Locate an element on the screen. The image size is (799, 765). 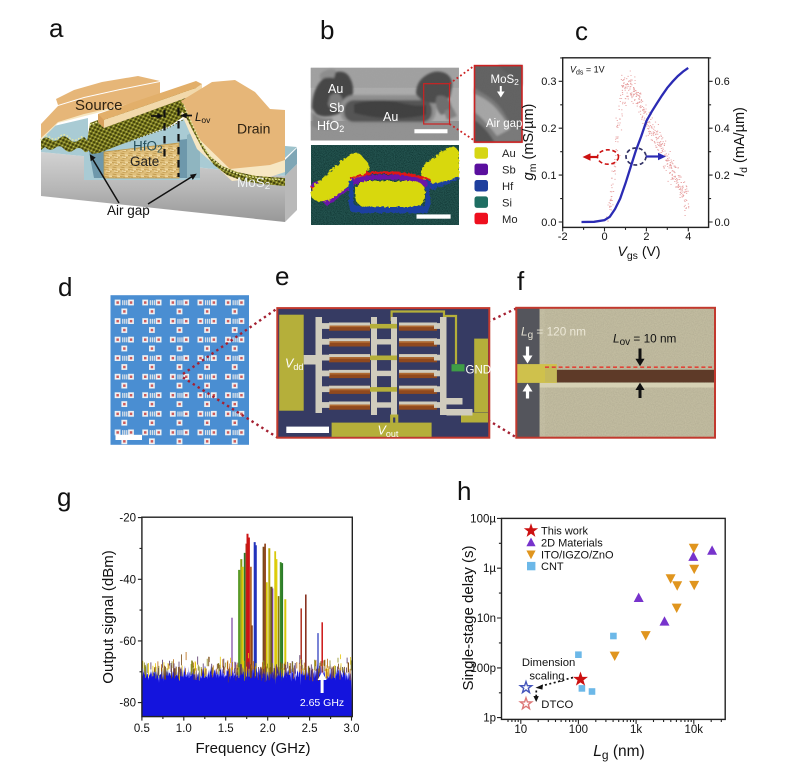
svg-text: 0.3 is located at coordinates (548, 82).